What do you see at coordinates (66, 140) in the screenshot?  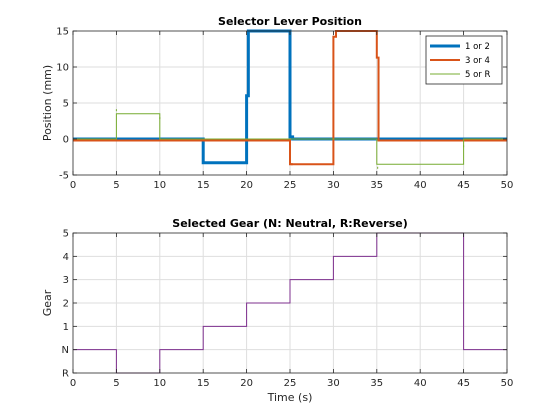 I see `y-tick-label: 0` at bounding box center [66, 140].